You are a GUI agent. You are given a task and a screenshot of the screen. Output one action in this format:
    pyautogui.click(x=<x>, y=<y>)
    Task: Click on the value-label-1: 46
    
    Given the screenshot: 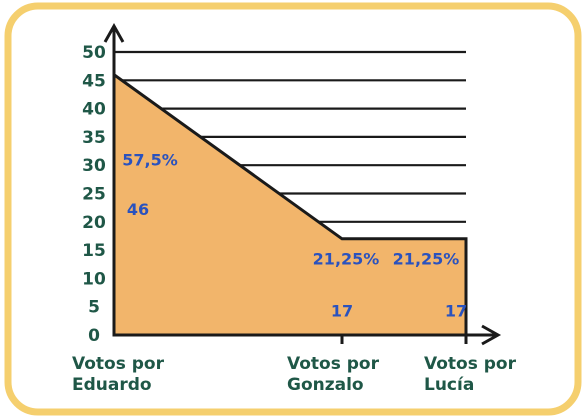 What is the action you would take?
    pyautogui.click(x=138, y=209)
    